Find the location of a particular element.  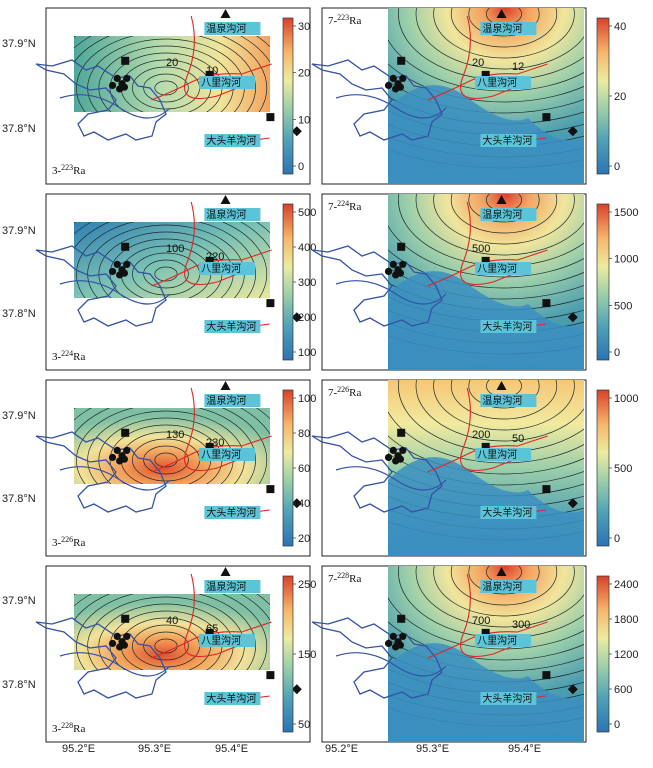

contour-value-label: 100 is located at coordinates (175, 249).